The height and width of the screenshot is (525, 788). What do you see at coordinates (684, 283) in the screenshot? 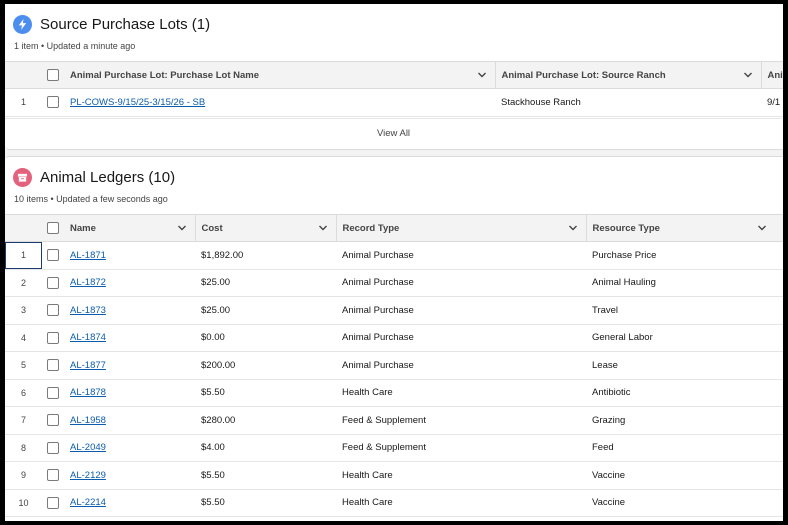
I see `resource-type-cell: Animal Hauling` at bounding box center [684, 283].